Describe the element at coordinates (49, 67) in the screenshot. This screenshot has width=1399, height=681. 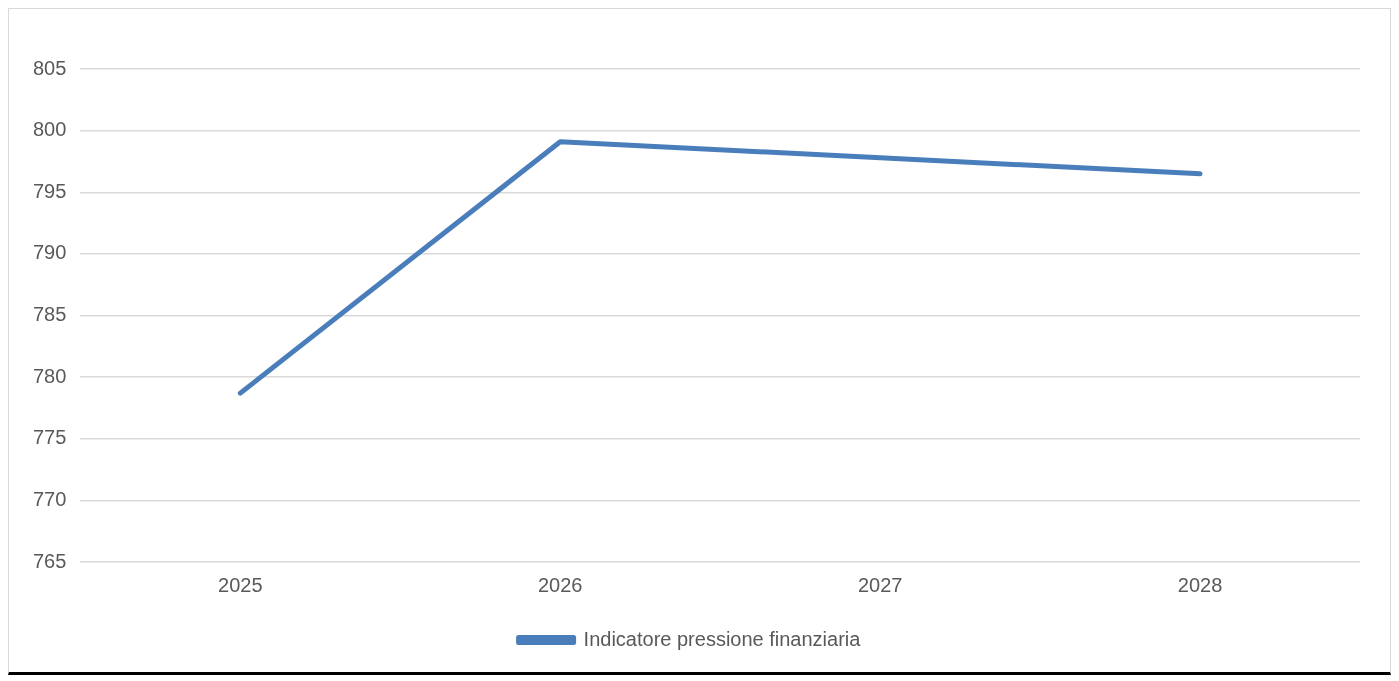
I see `y-tick-label: 805` at that location.